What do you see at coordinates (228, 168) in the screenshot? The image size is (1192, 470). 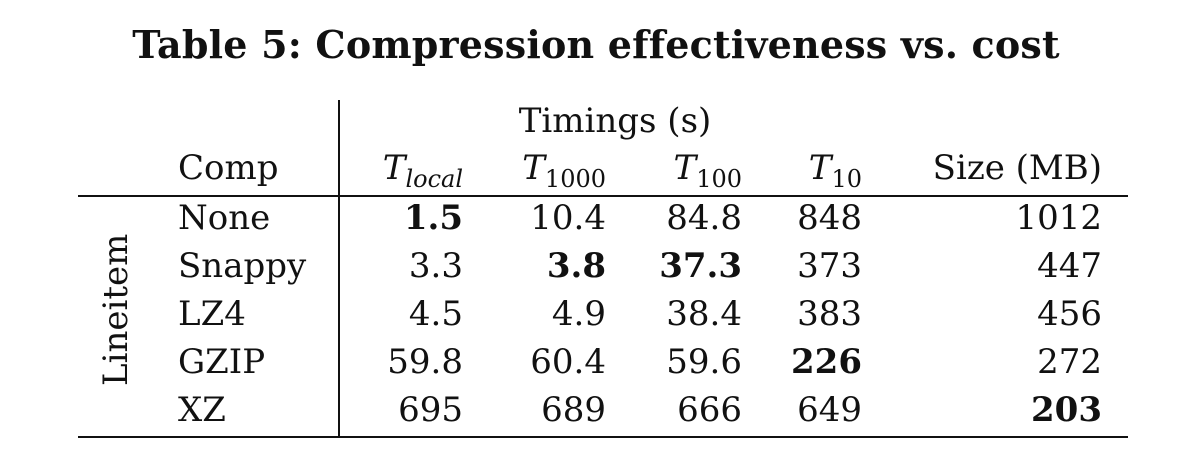 I see `col-header-comp: Comp` at bounding box center [228, 168].